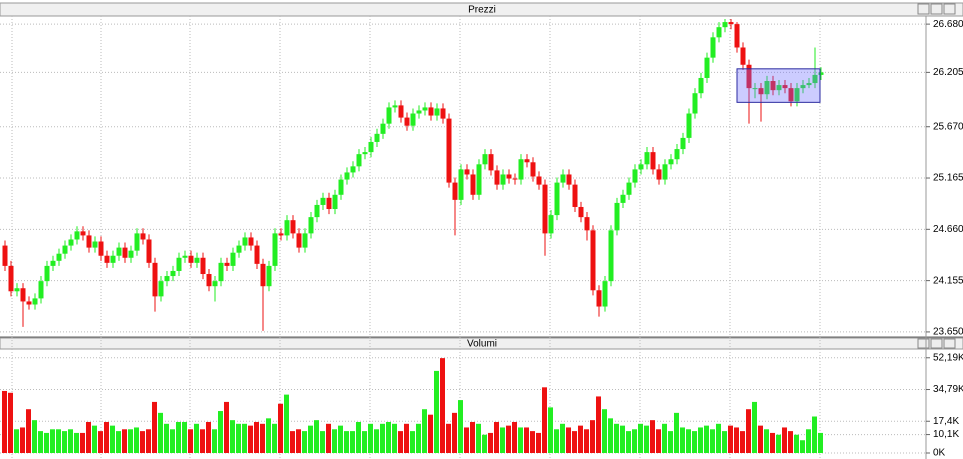 This screenshot has width=963, height=459. What do you see at coordinates (948, 280) in the screenshot?
I see `y-tick-label: 24.155` at bounding box center [948, 280].